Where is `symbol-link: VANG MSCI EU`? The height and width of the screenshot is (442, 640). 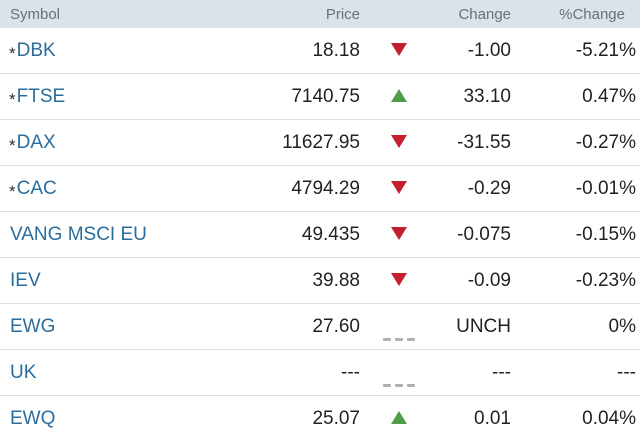
symbol-link: VANG MSCI EU is located at coordinates (78, 234).